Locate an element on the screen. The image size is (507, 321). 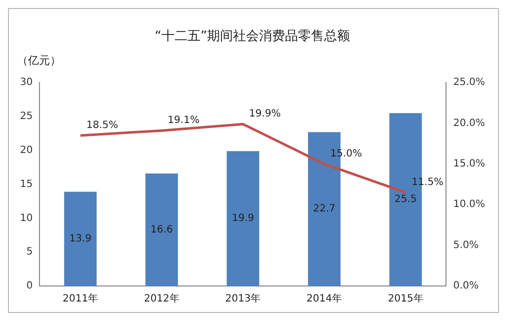
data-label: 19.9 is located at coordinates (243, 218).